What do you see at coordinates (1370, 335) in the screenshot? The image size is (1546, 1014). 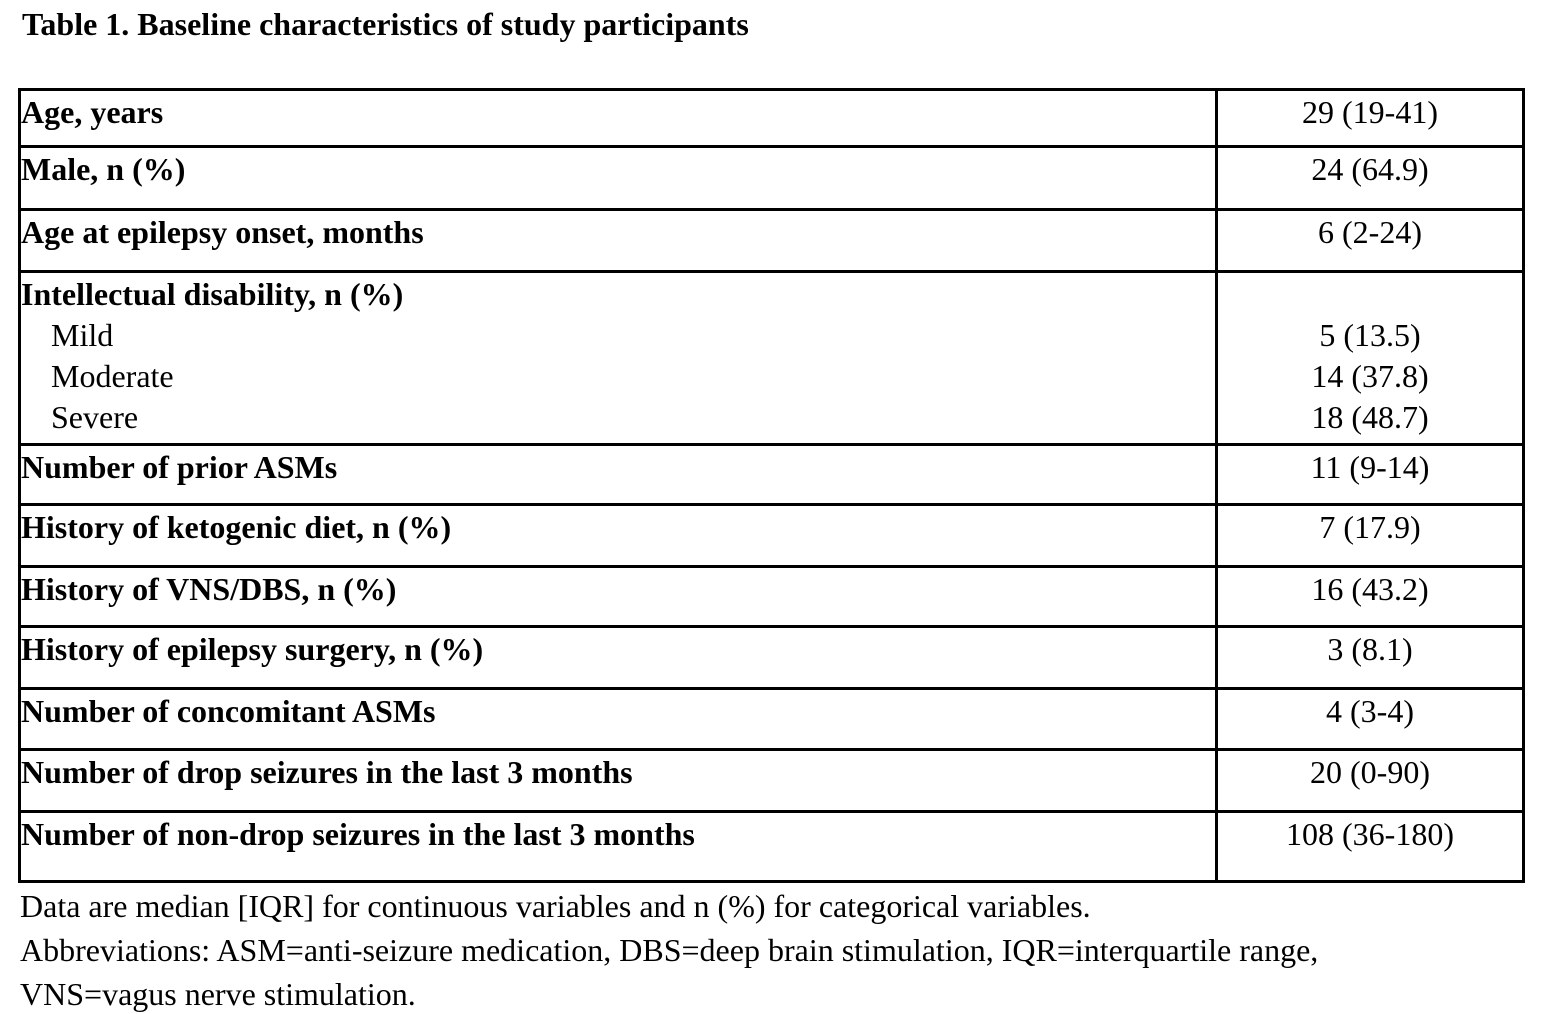 I see `subrow-value: 5 (13.5)` at bounding box center [1370, 335].